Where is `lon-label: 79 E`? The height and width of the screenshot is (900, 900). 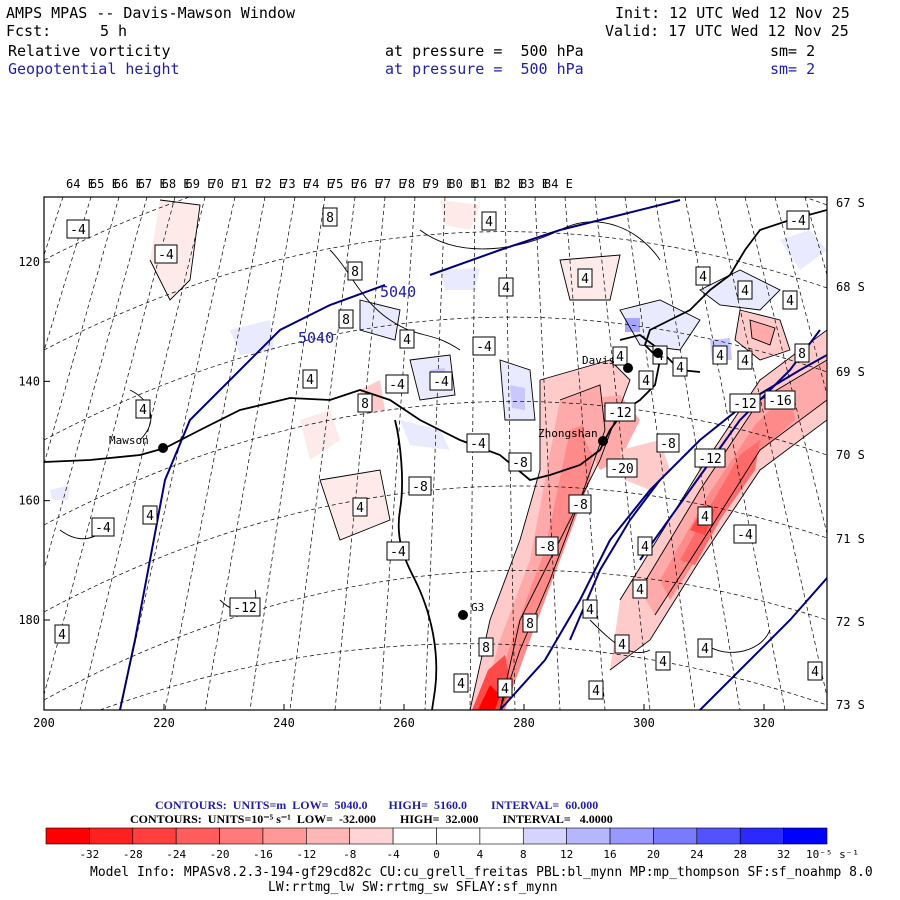 lon-label: 79 E is located at coordinates (439, 184).